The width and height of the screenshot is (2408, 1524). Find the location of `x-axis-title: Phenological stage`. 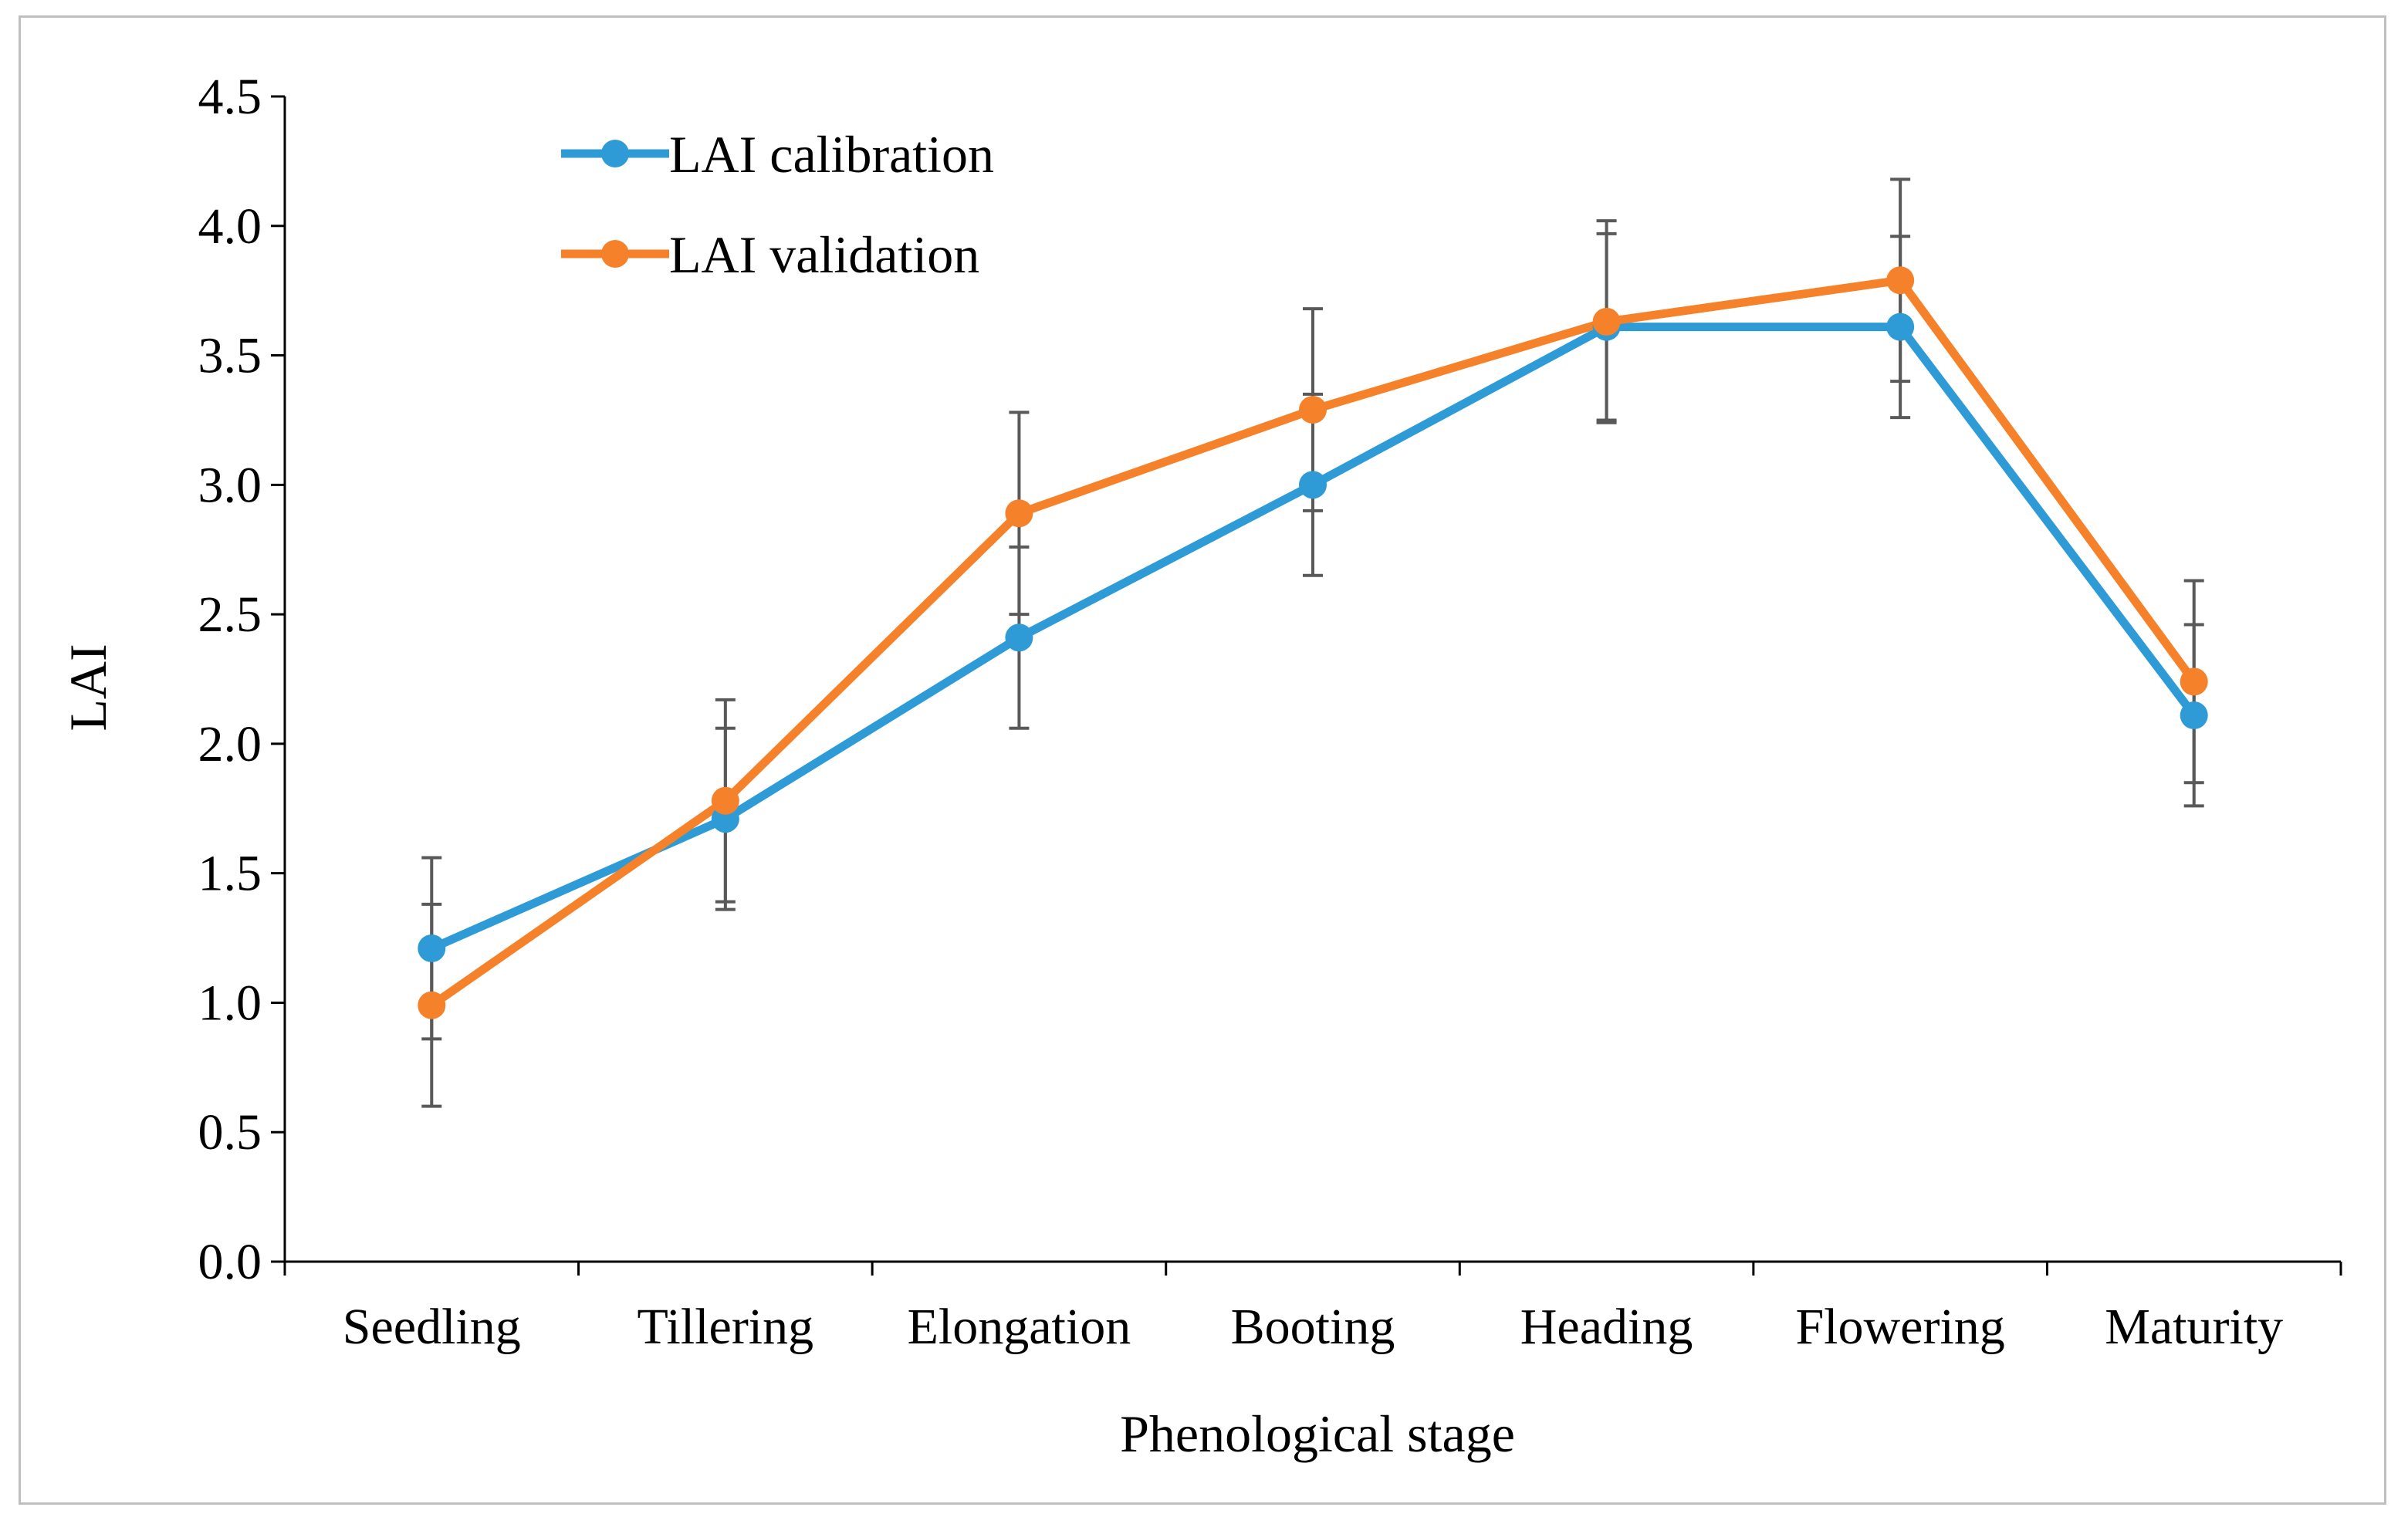

x-axis-title: Phenological stage is located at coordinates (1317, 1434).